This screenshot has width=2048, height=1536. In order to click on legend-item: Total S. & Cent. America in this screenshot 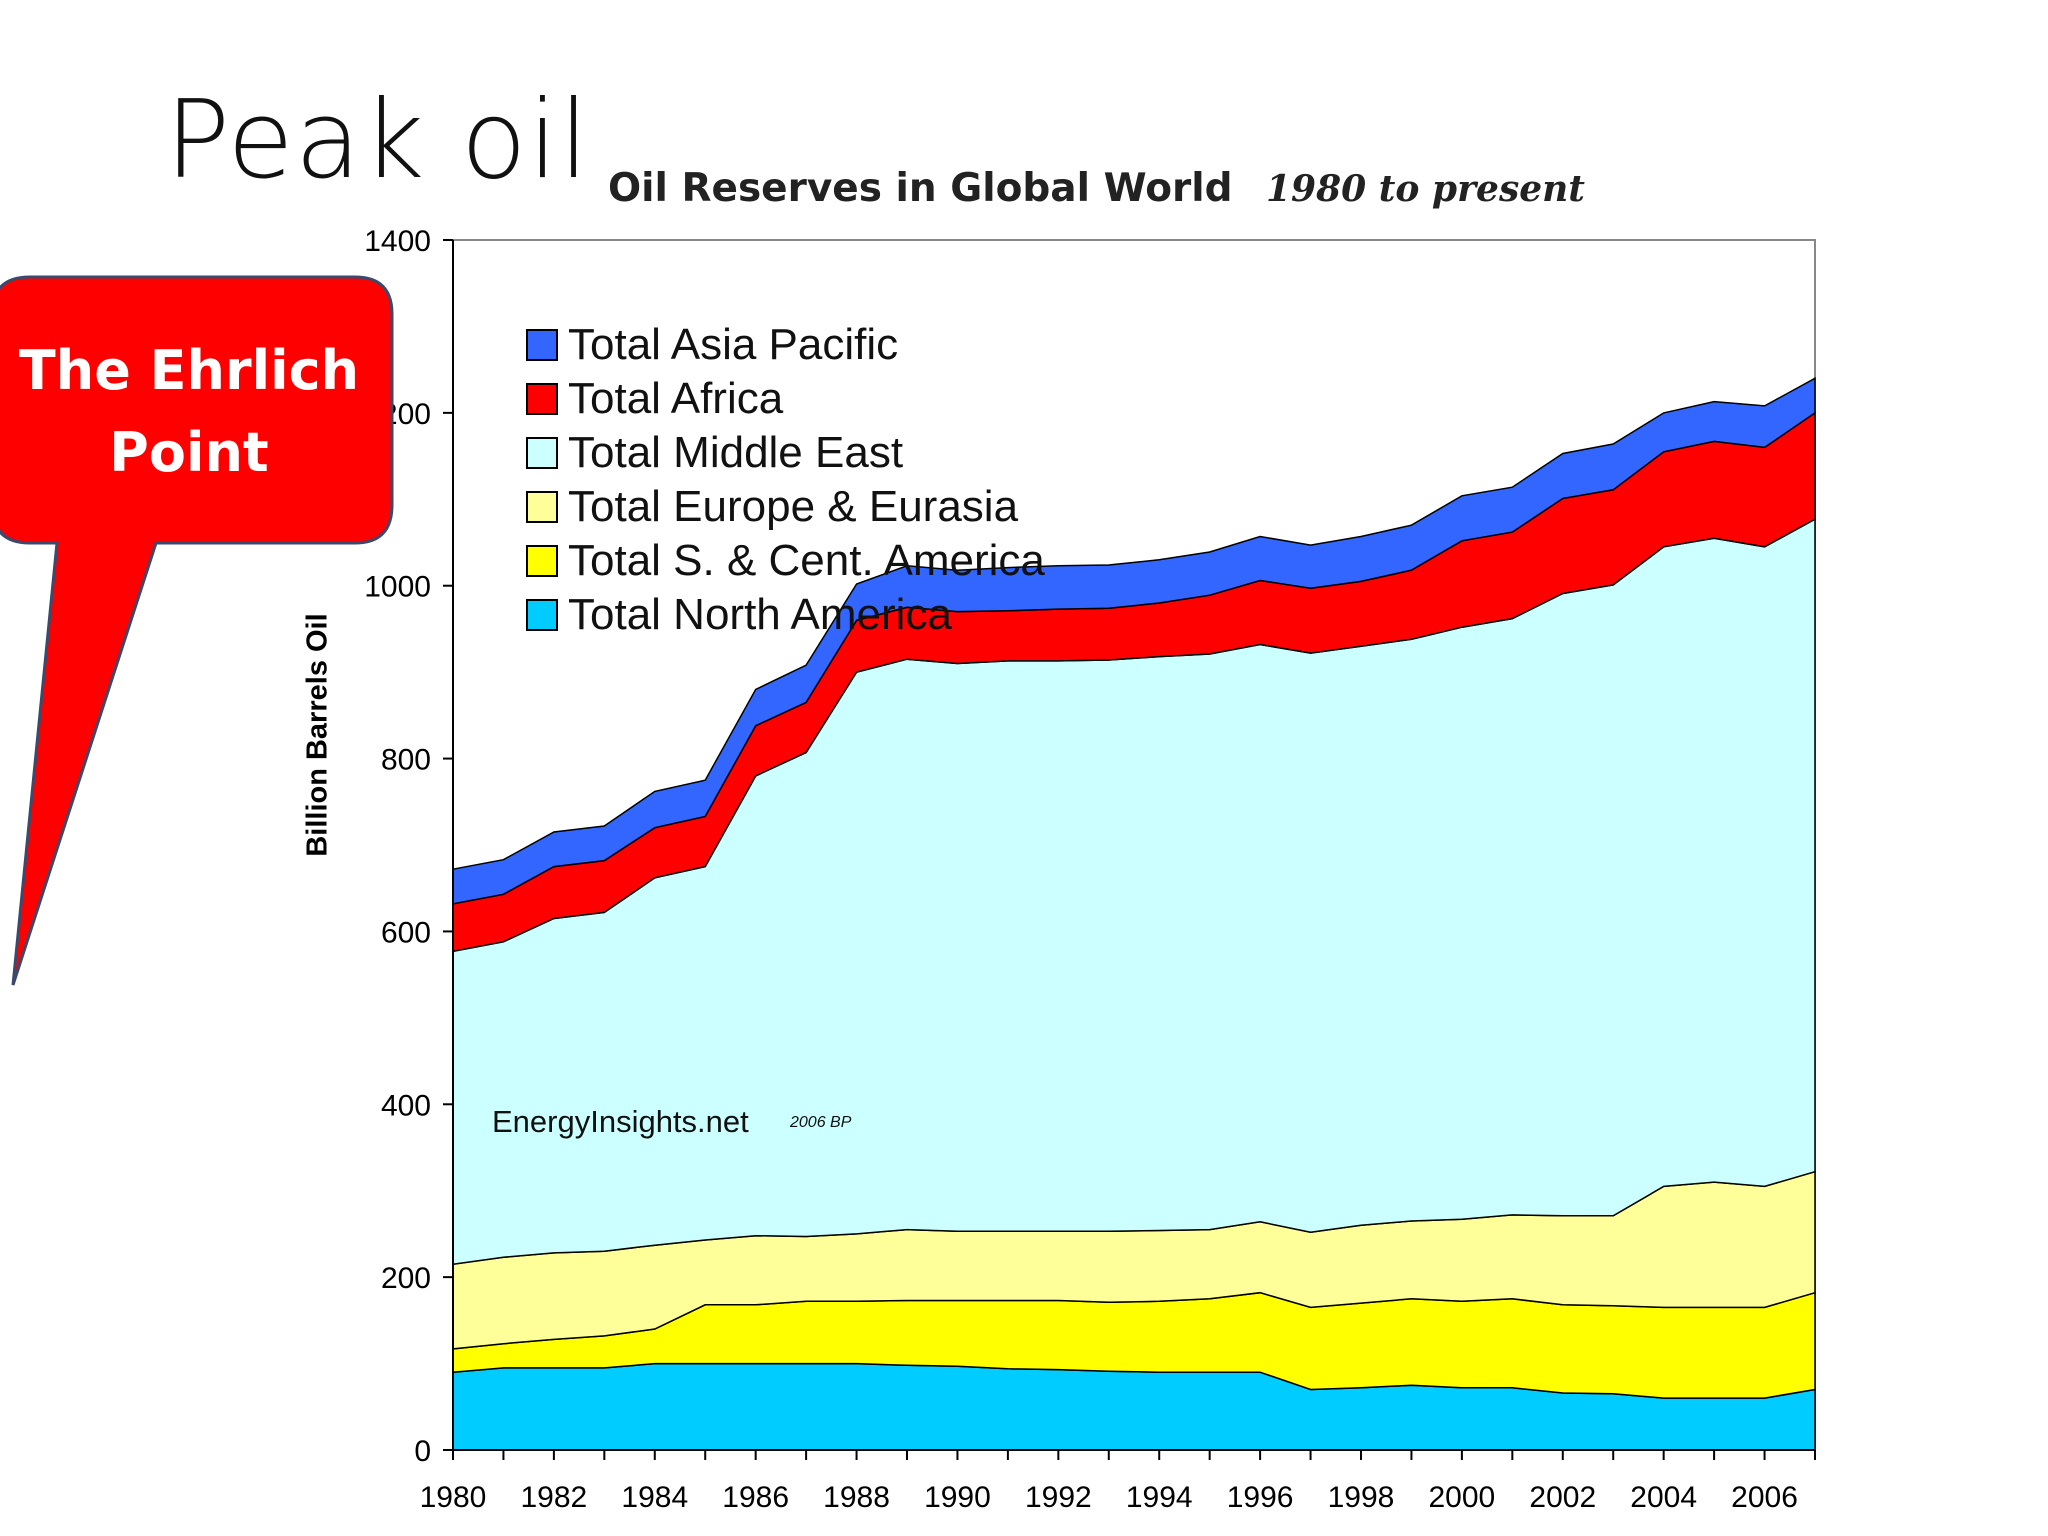, I will do `click(806, 561)`.